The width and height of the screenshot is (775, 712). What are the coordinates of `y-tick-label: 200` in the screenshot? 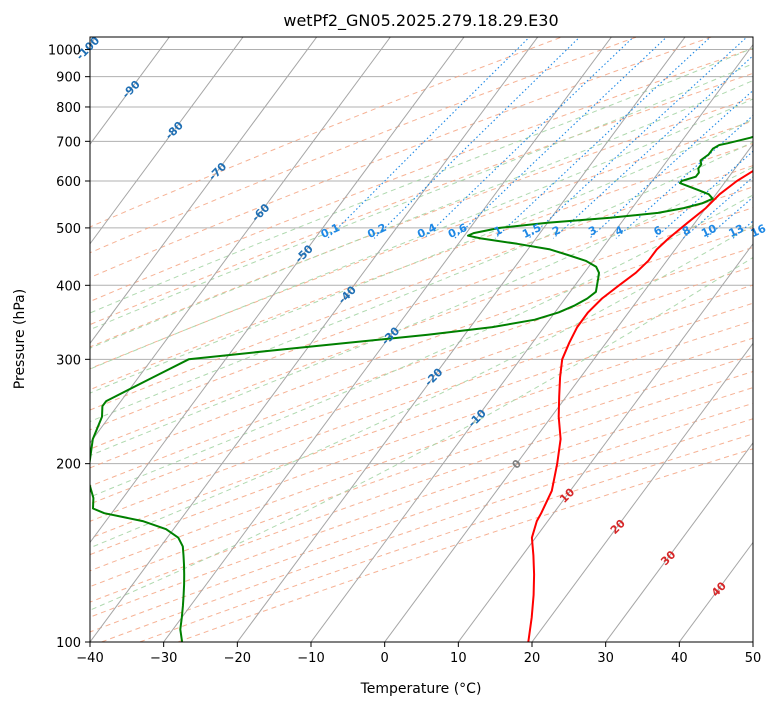 It's located at (68, 465).